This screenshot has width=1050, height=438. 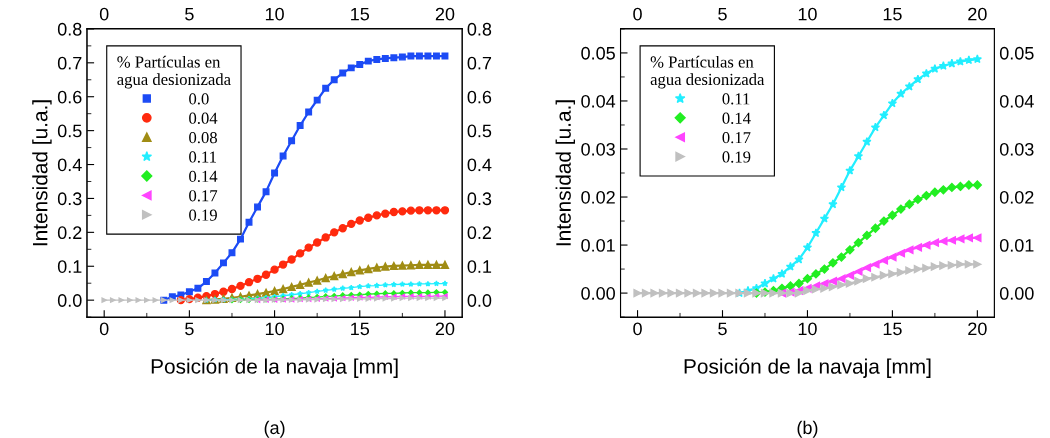 What do you see at coordinates (1016, 293) in the screenshot?
I see `y2-tick-label: 0.00` at bounding box center [1016, 293].